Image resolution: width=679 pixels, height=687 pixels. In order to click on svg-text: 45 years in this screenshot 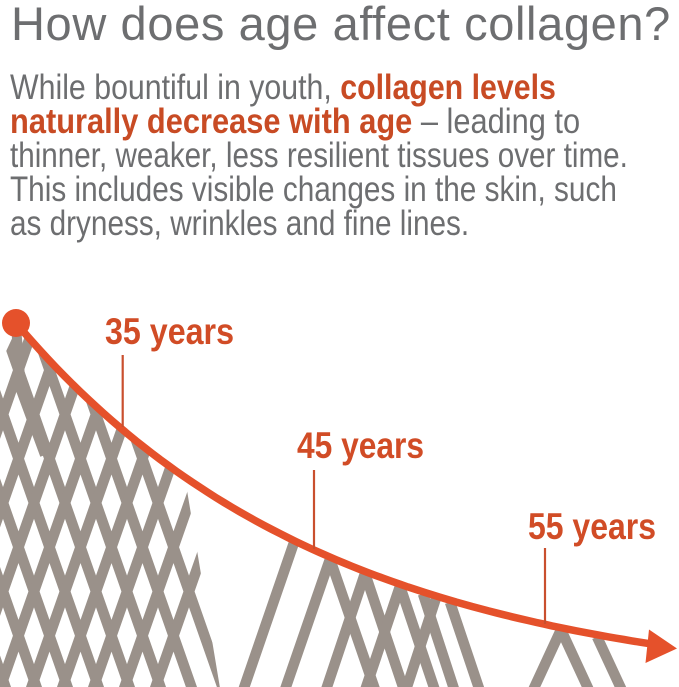, I will do `click(360, 445)`.